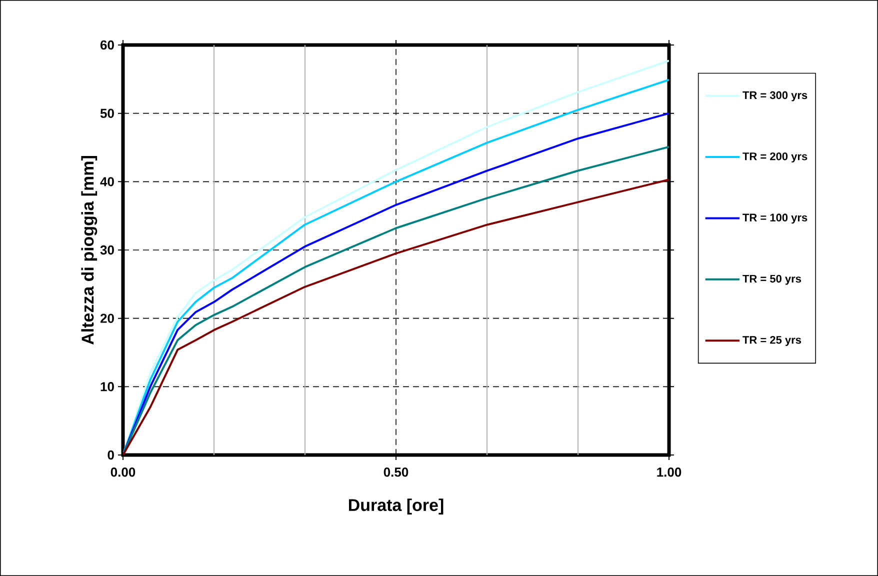  I want to click on y-tick-label: 30, so click(107, 250).